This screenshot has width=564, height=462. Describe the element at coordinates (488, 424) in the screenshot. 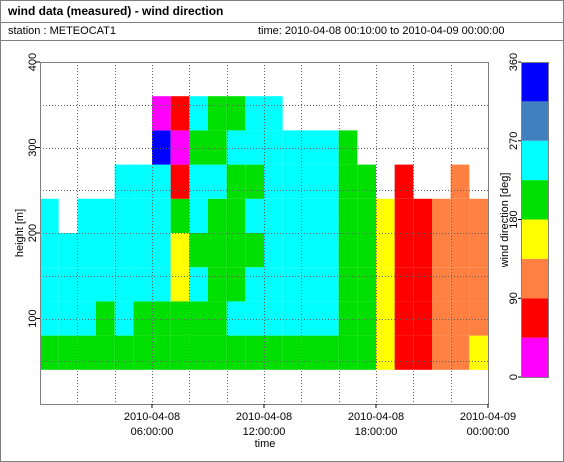

I see `x-tick-label: 2010-04-09 00:00:00` at that location.